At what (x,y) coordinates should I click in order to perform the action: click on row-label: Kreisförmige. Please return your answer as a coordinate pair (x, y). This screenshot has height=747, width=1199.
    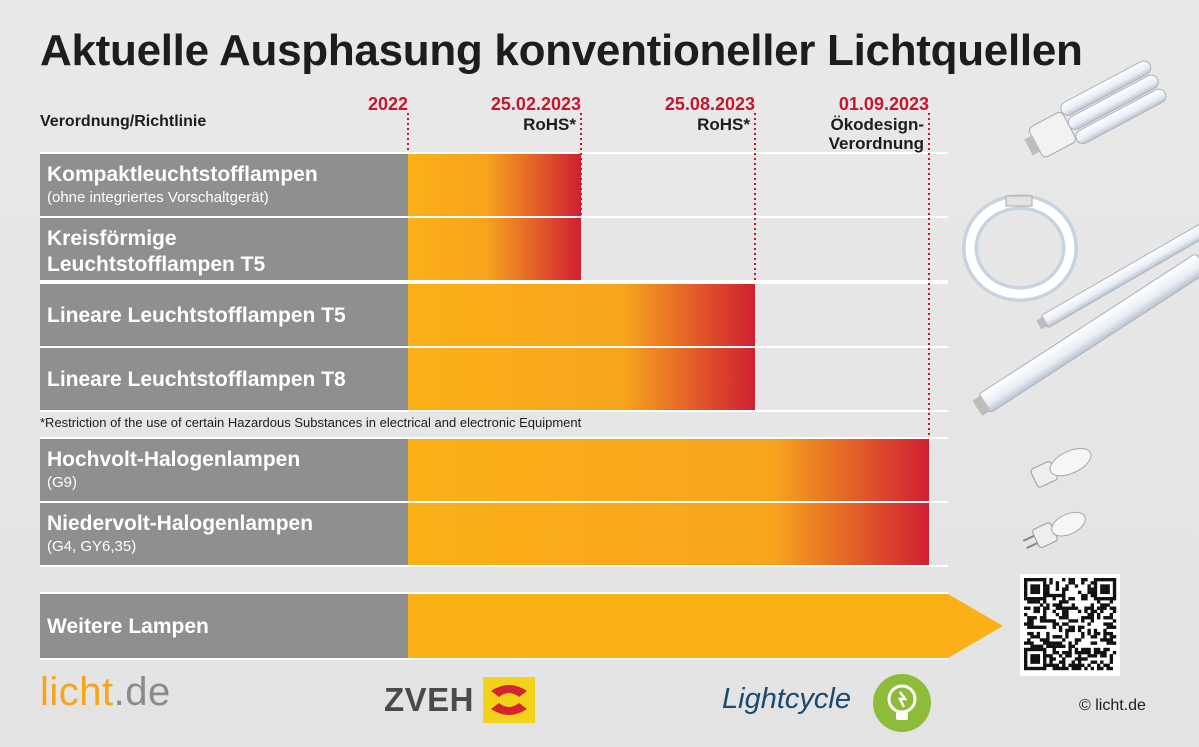
    Looking at the image, I should click on (112, 238).